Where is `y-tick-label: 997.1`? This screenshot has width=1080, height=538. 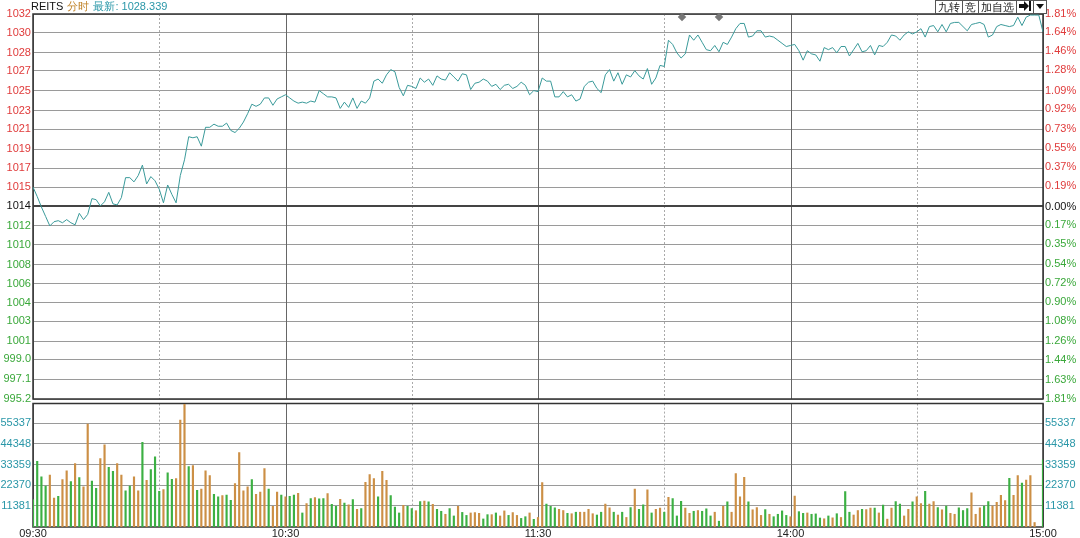
y-tick-label: 997.1 is located at coordinates (17, 378).